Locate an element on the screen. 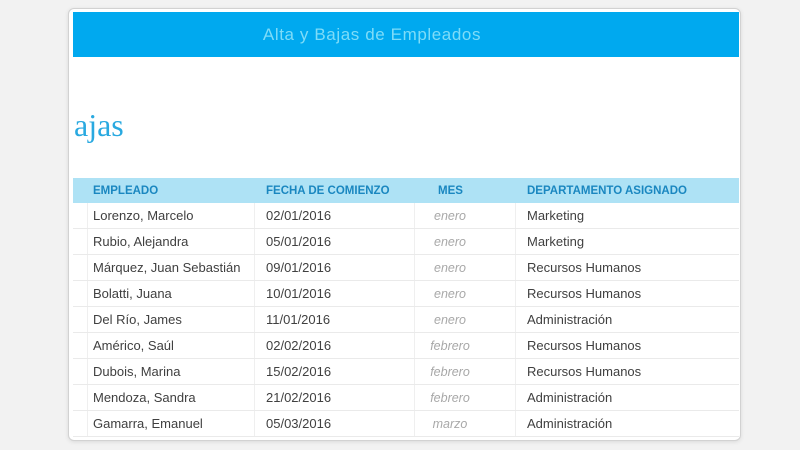  cell-empleado: Lorenzo, Marcelo is located at coordinates (171, 215).